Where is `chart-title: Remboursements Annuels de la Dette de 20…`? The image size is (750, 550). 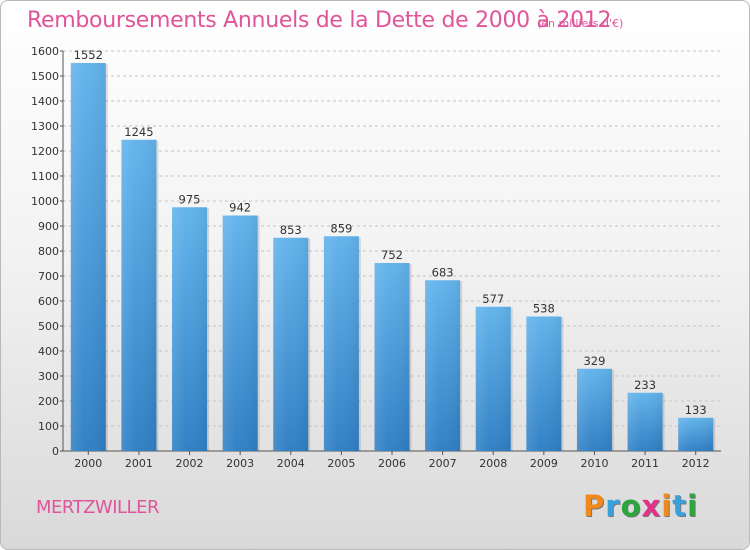
chart-title: Remboursements Annuels de la Dette de 20… is located at coordinates (319, 20).